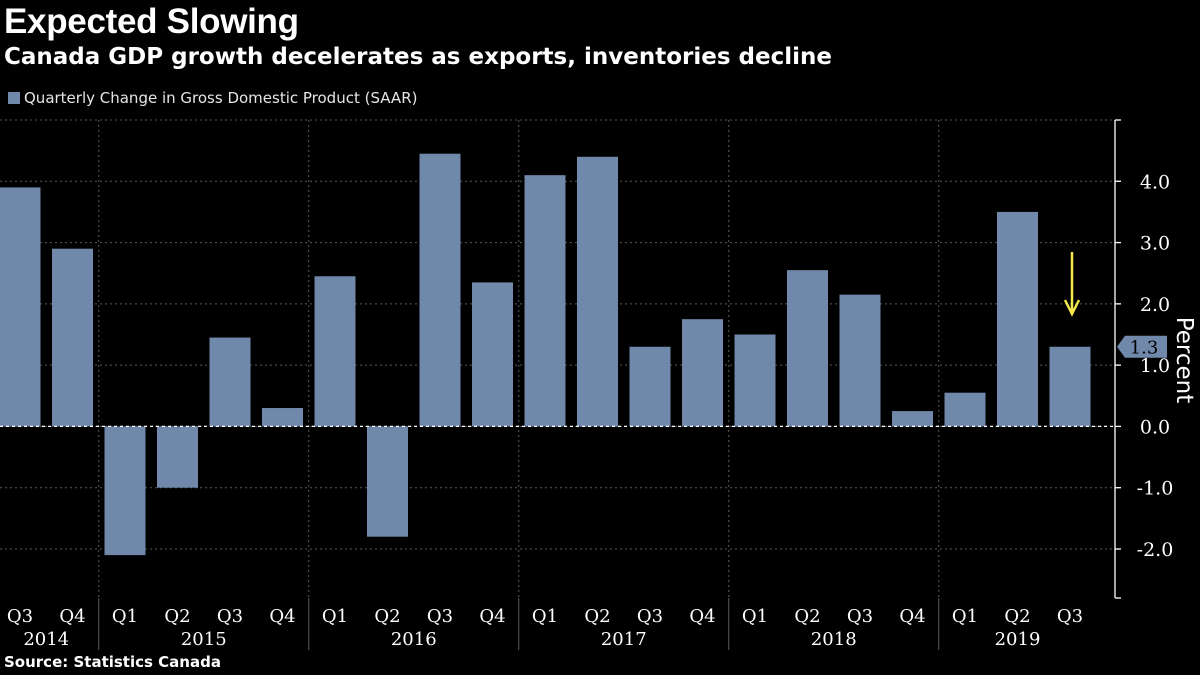 The width and height of the screenshot is (1200, 675). I want to click on y-tick-label: 2.0, so click(1155, 305).